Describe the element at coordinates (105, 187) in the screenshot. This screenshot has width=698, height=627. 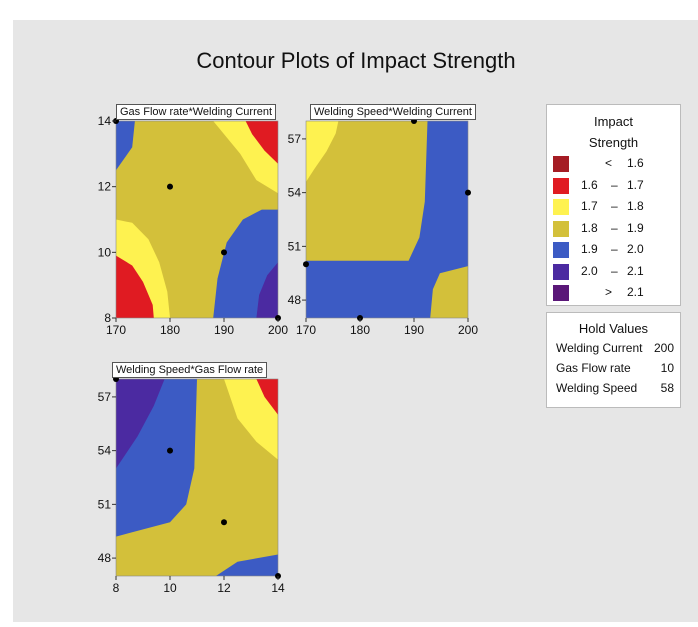
I see `y-tick-label: 12` at that location.